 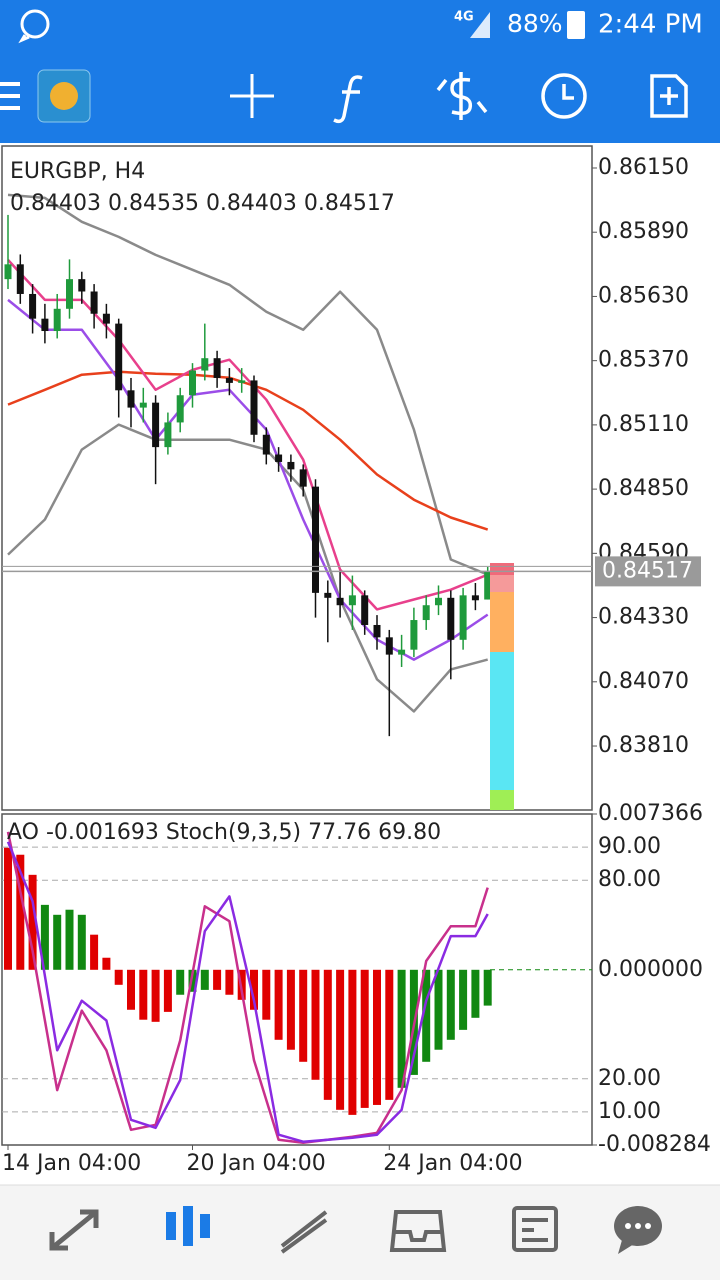 I want to click on battery-level: 88%, so click(x=535, y=23).